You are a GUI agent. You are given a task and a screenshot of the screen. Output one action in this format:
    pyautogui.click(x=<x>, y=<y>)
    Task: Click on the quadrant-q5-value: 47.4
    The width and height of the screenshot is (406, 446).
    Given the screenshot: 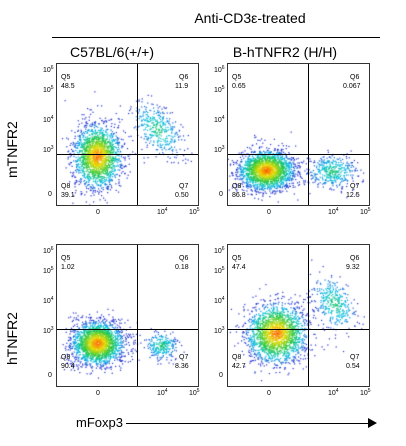 What is the action you would take?
    pyautogui.click(x=239, y=267)
    